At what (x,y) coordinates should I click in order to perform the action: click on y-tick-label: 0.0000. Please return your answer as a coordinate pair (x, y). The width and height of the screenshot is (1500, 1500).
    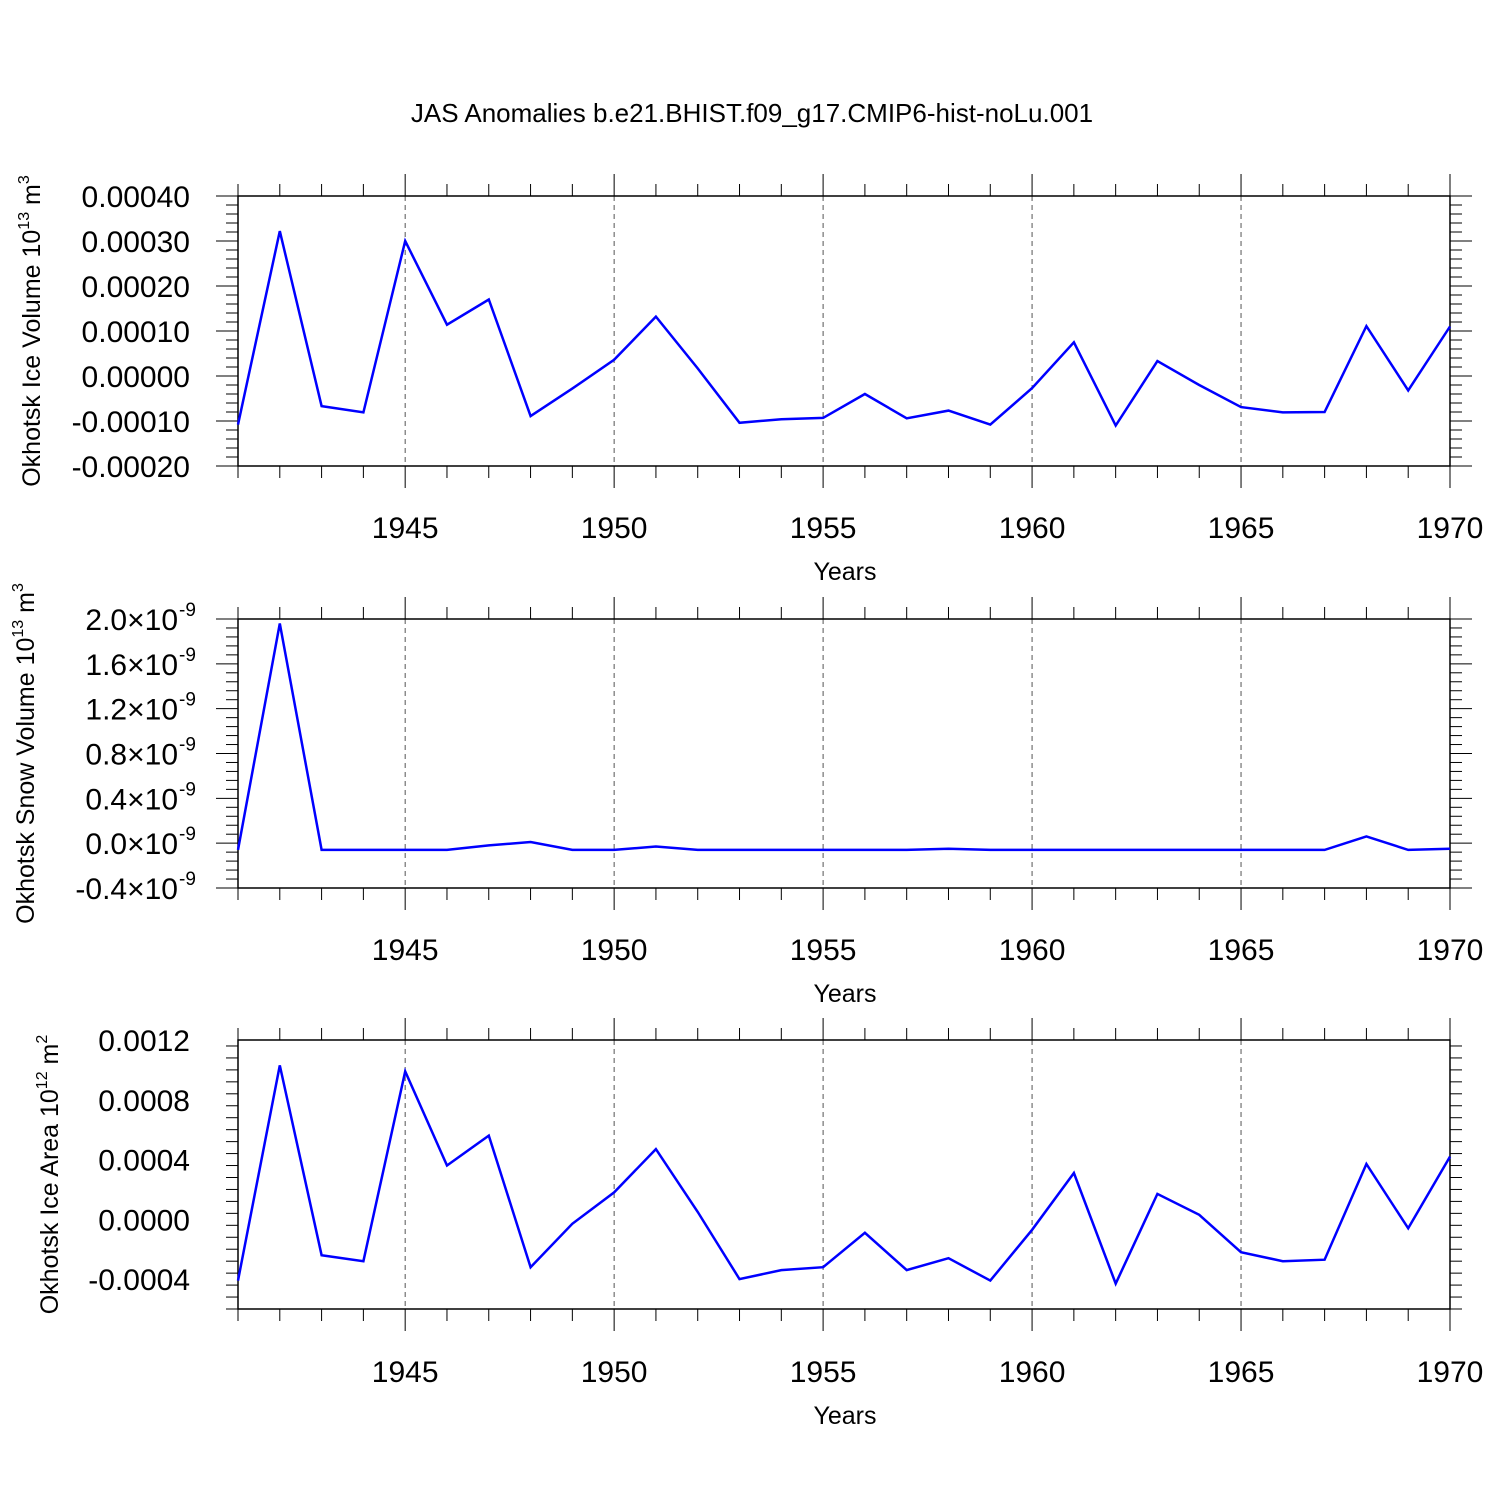
    Looking at the image, I should click on (144, 1220).